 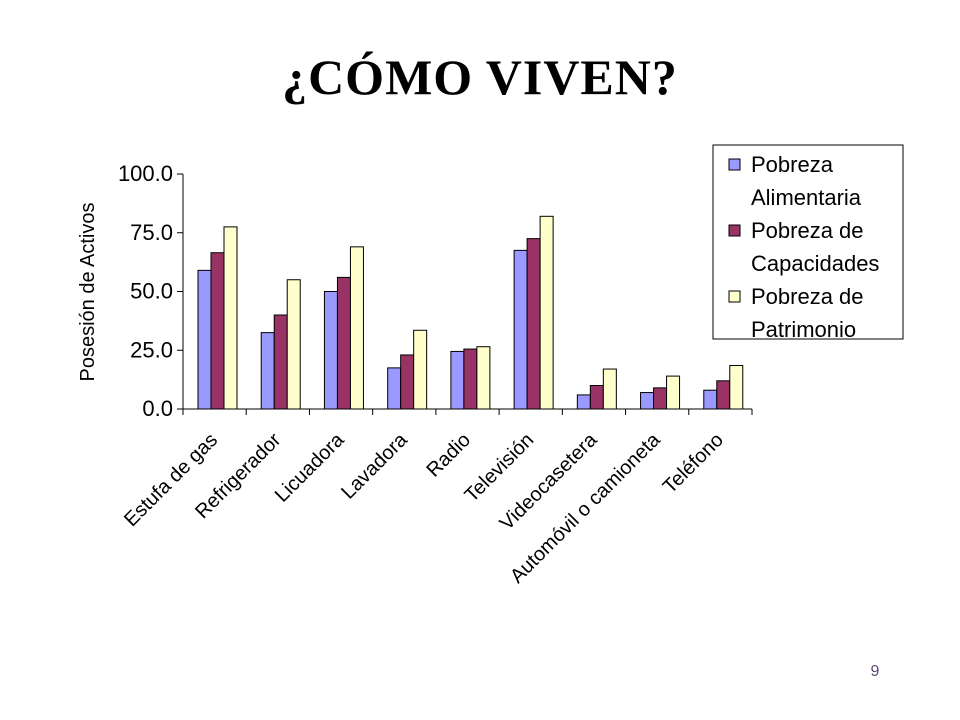 I want to click on y-tick-label: 50.0, so click(x=151, y=291).